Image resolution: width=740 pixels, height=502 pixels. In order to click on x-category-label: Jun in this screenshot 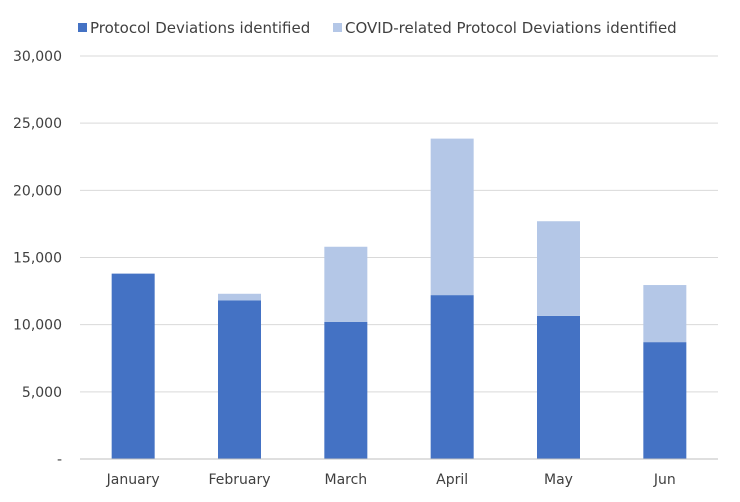, I will do `click(664, 480)`.